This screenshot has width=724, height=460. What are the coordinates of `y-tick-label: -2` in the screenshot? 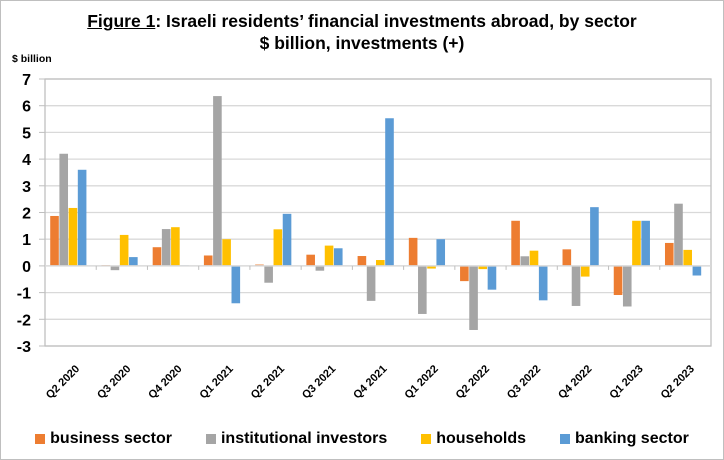 It's located at (24, 320).